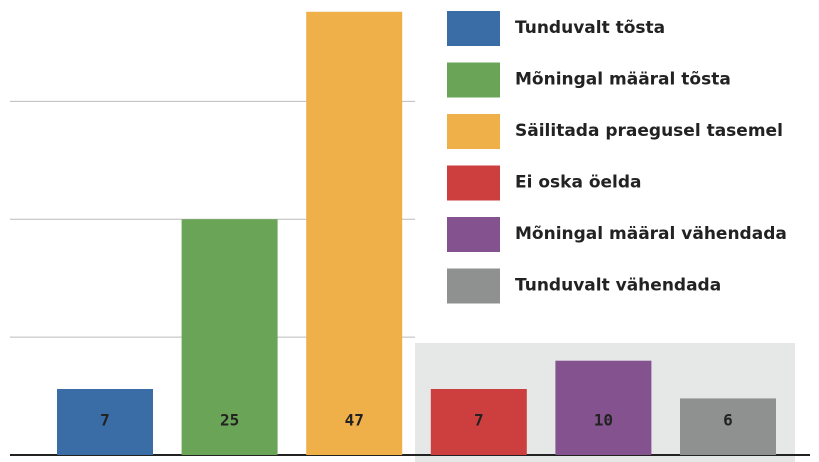 Image resolution: width=819 pixels, height=462 pixels. What do you see at coordinates (623, 80) in the screenshot?
I see `legend-label: Mõningal määral tõsta` at bounding box center [623, 80].